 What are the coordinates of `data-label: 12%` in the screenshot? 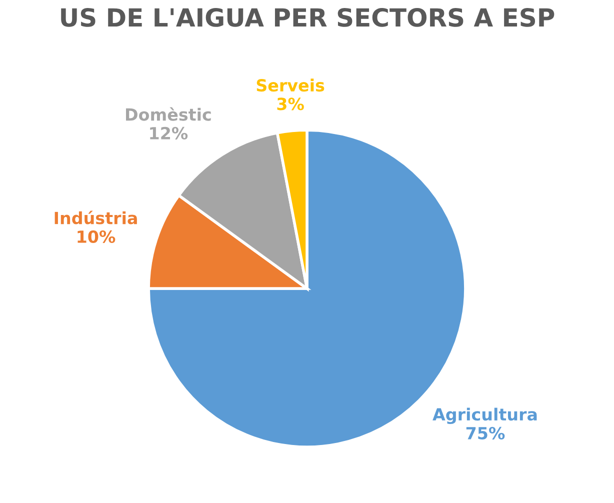 It's located at (169, 133).